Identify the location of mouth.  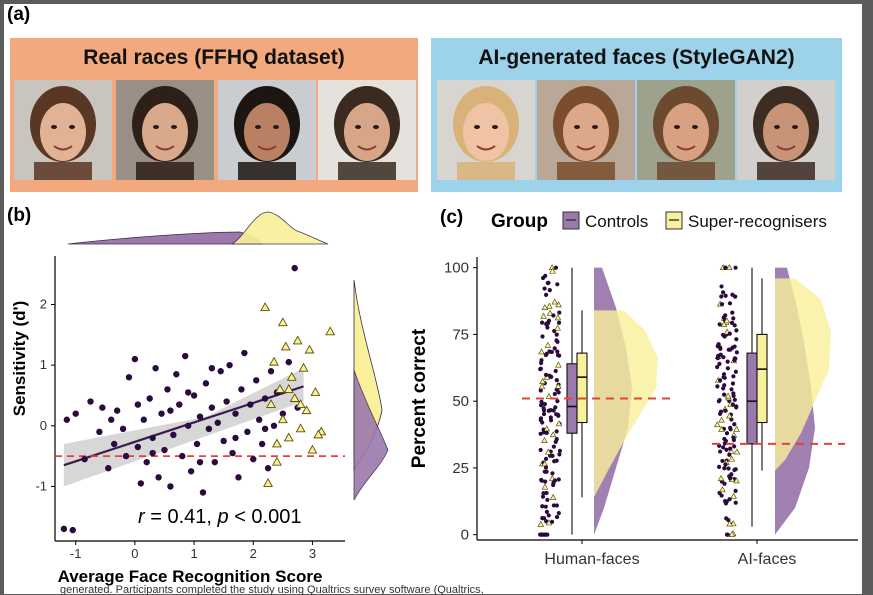
(786, 148).